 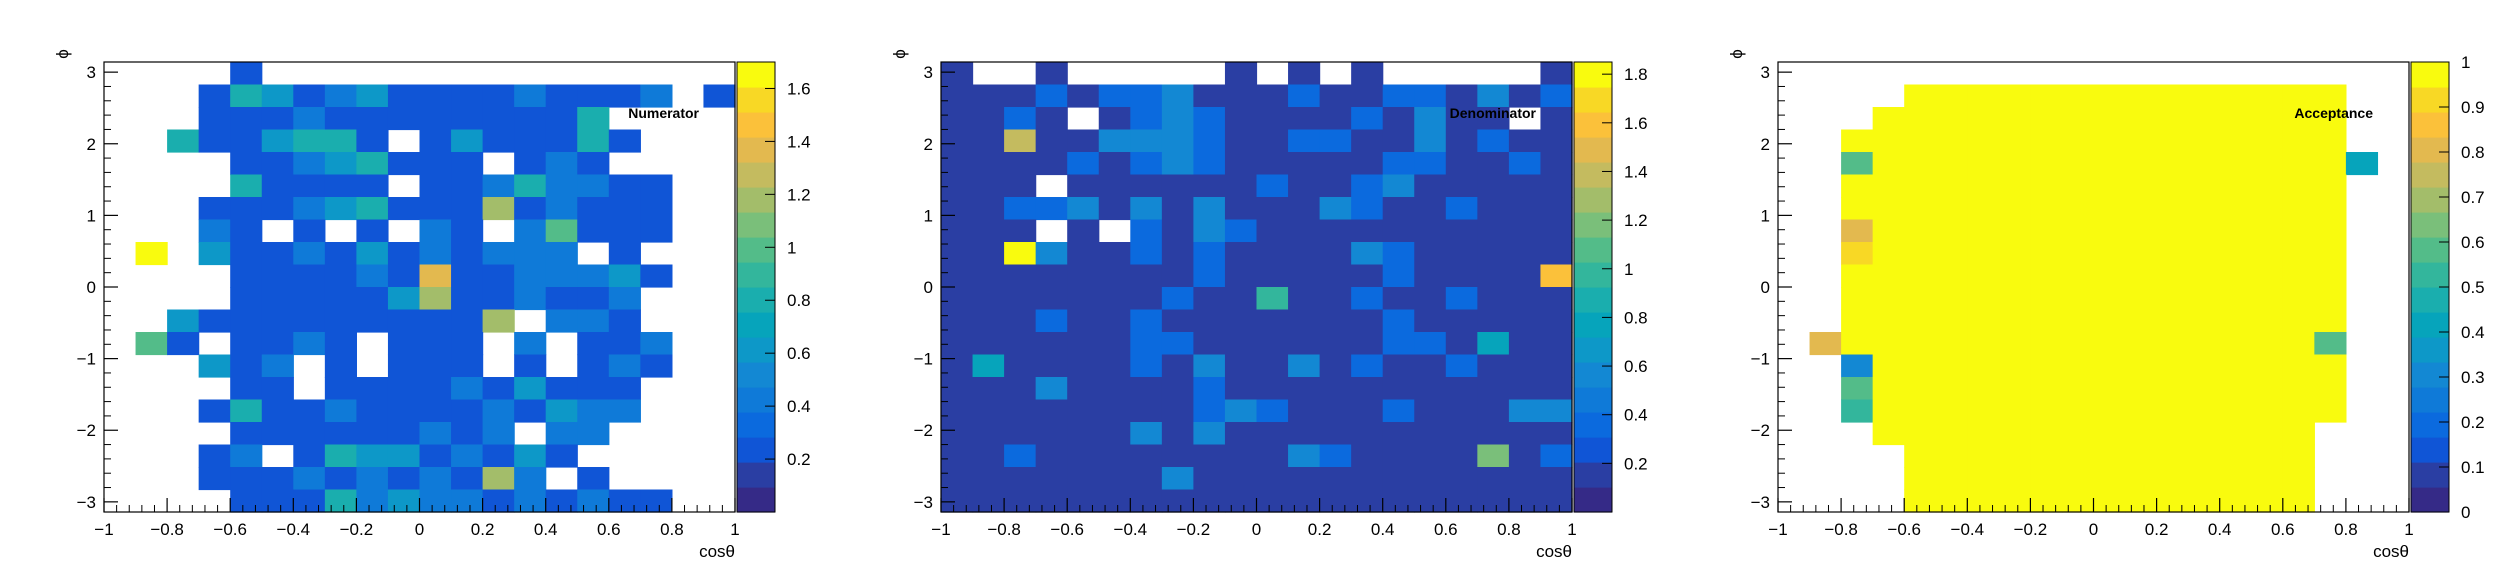 I want to click on y-tick-label: 3, so click(x=91, y=72).